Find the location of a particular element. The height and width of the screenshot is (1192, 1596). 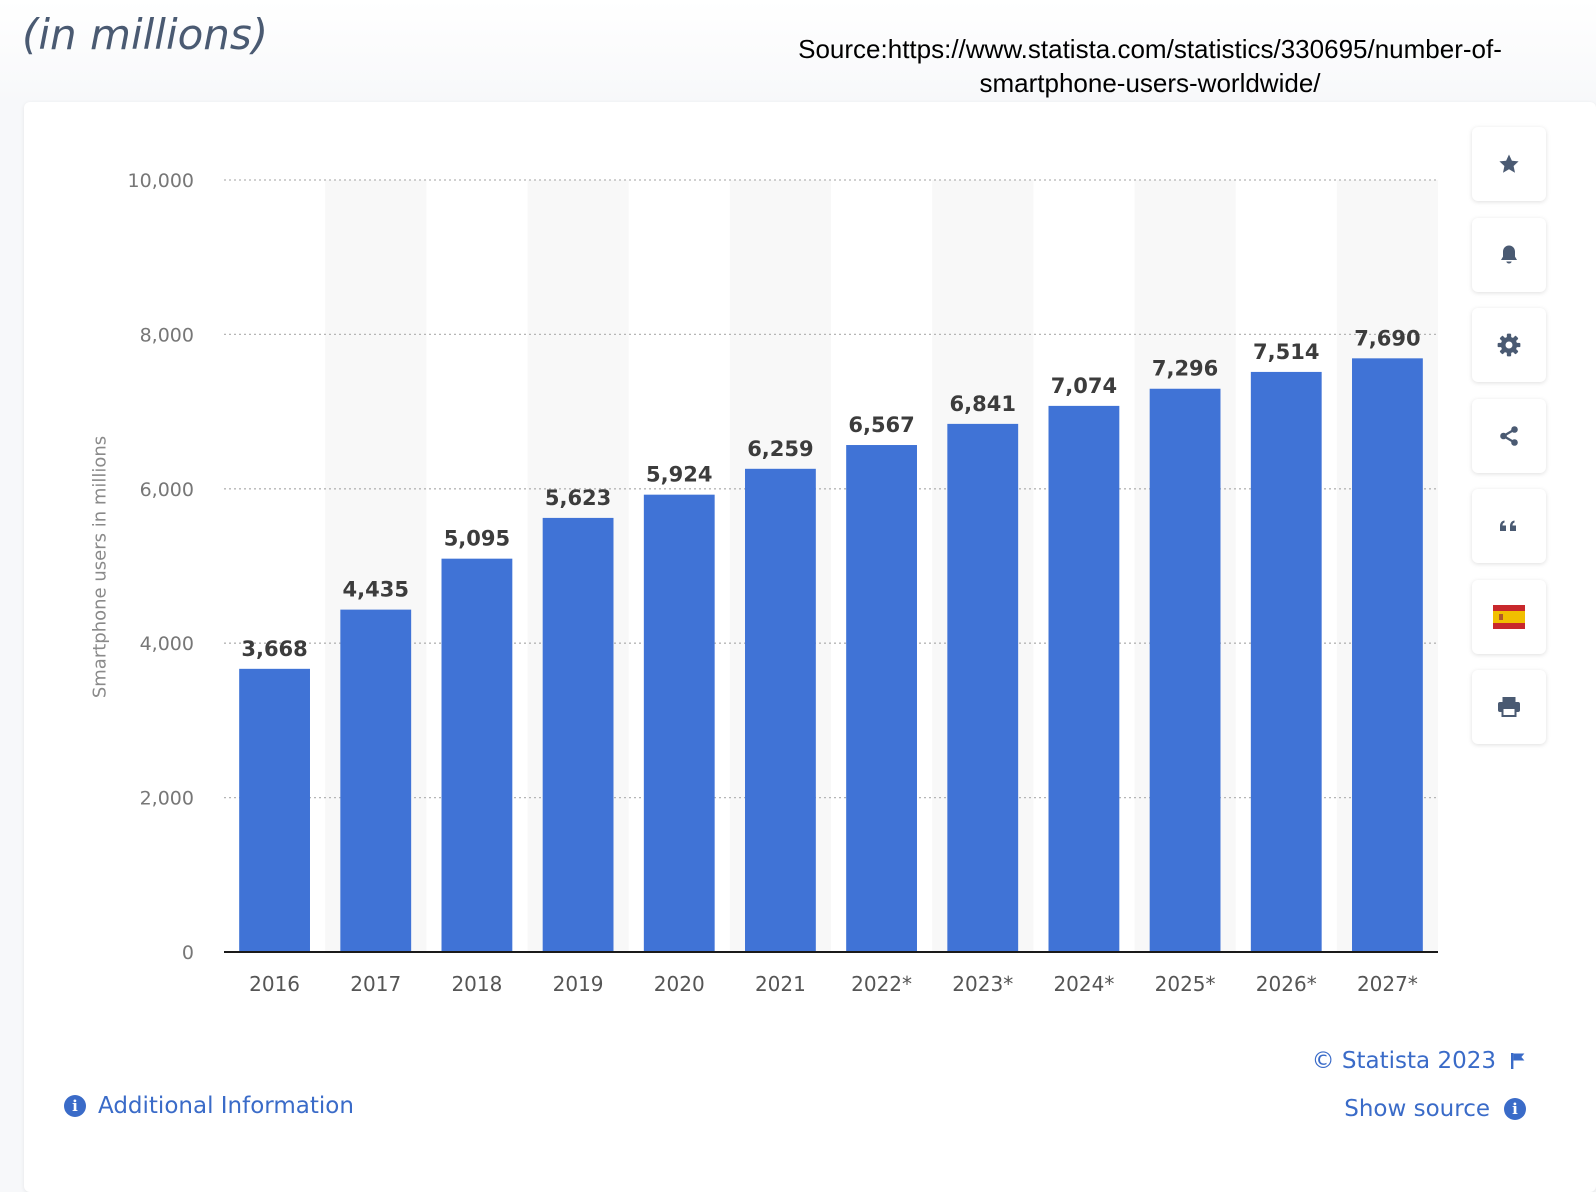

x-tick-label: 2018 is located at coordinates (476, 984).